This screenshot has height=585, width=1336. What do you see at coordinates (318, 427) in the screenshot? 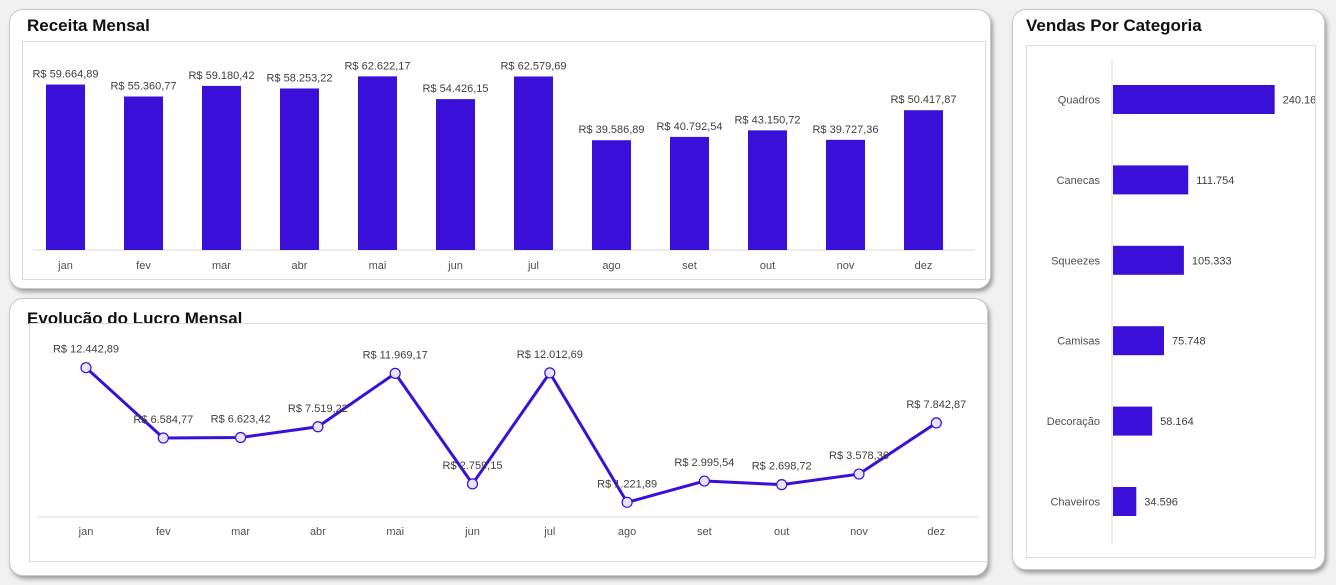
I see `point-abr` at bounding box center [318, 427].